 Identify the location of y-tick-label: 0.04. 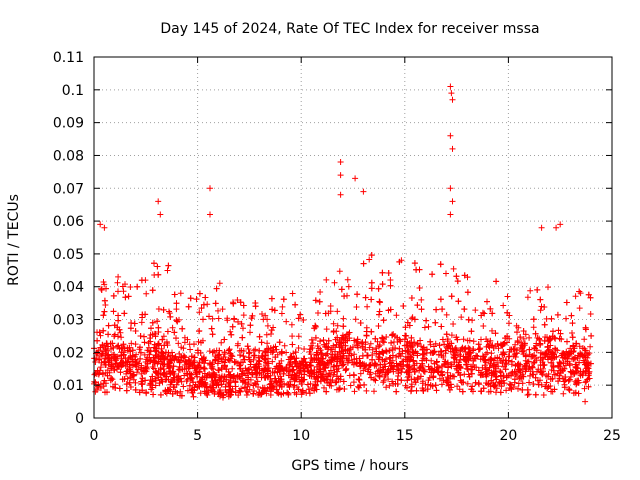
(68, 288).